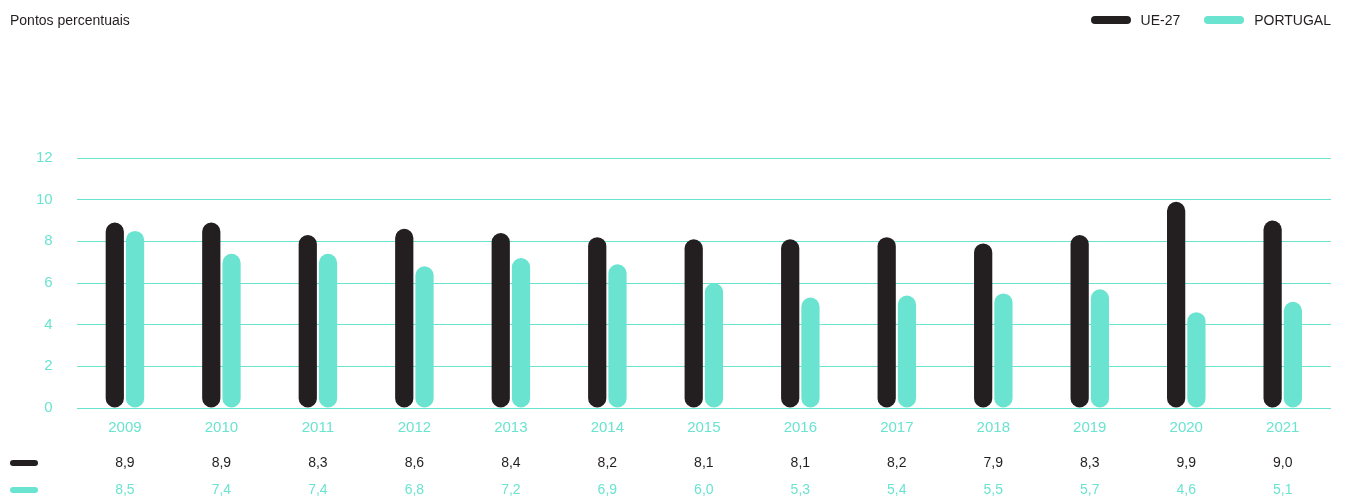 The image size is (1349, 500). What do you see at coordinates (1186, 488) in the screenshot?
I see `data-label: 4,6` at bounding box center [1186, 488].